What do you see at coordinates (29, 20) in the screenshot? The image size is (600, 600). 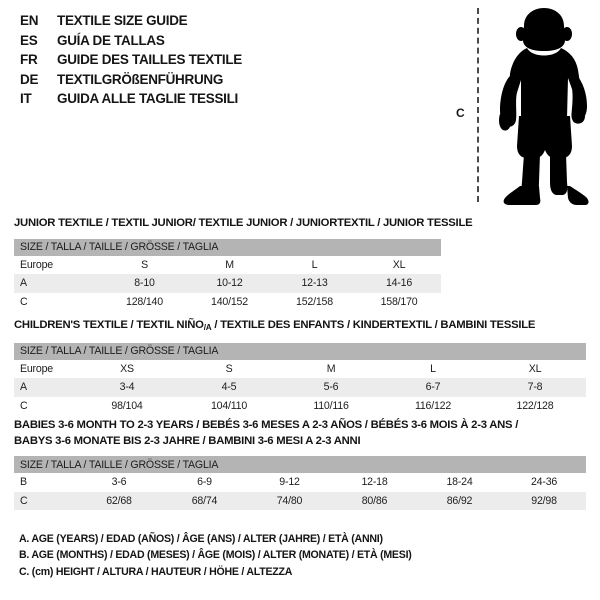 I see `language-code-en: EN` at bounding box center [29, 20].